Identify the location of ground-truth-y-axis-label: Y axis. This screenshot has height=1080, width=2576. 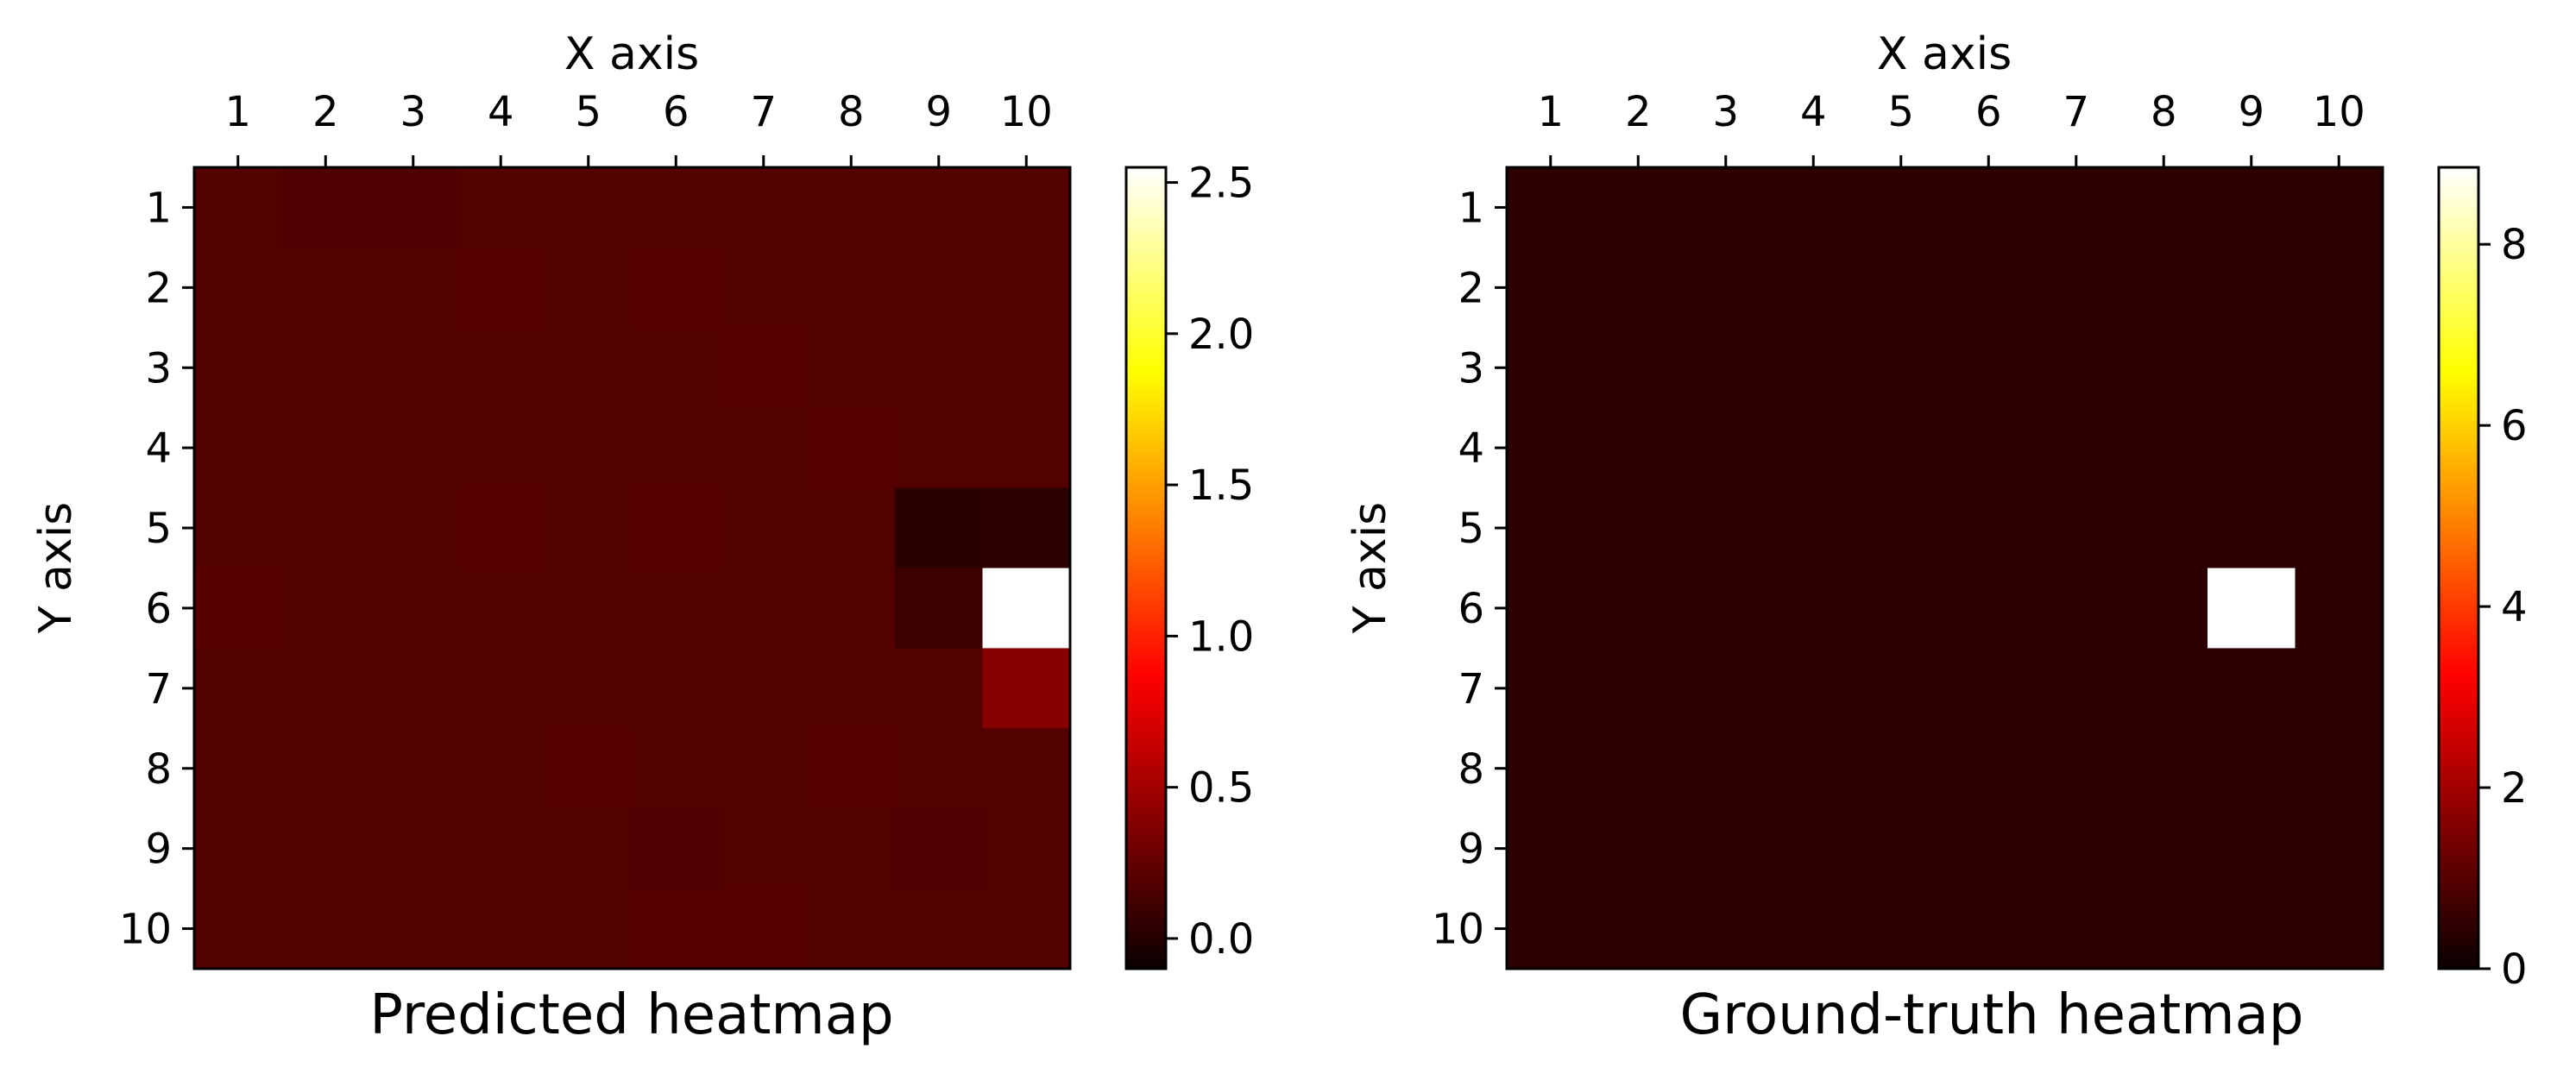
(1371, 568).